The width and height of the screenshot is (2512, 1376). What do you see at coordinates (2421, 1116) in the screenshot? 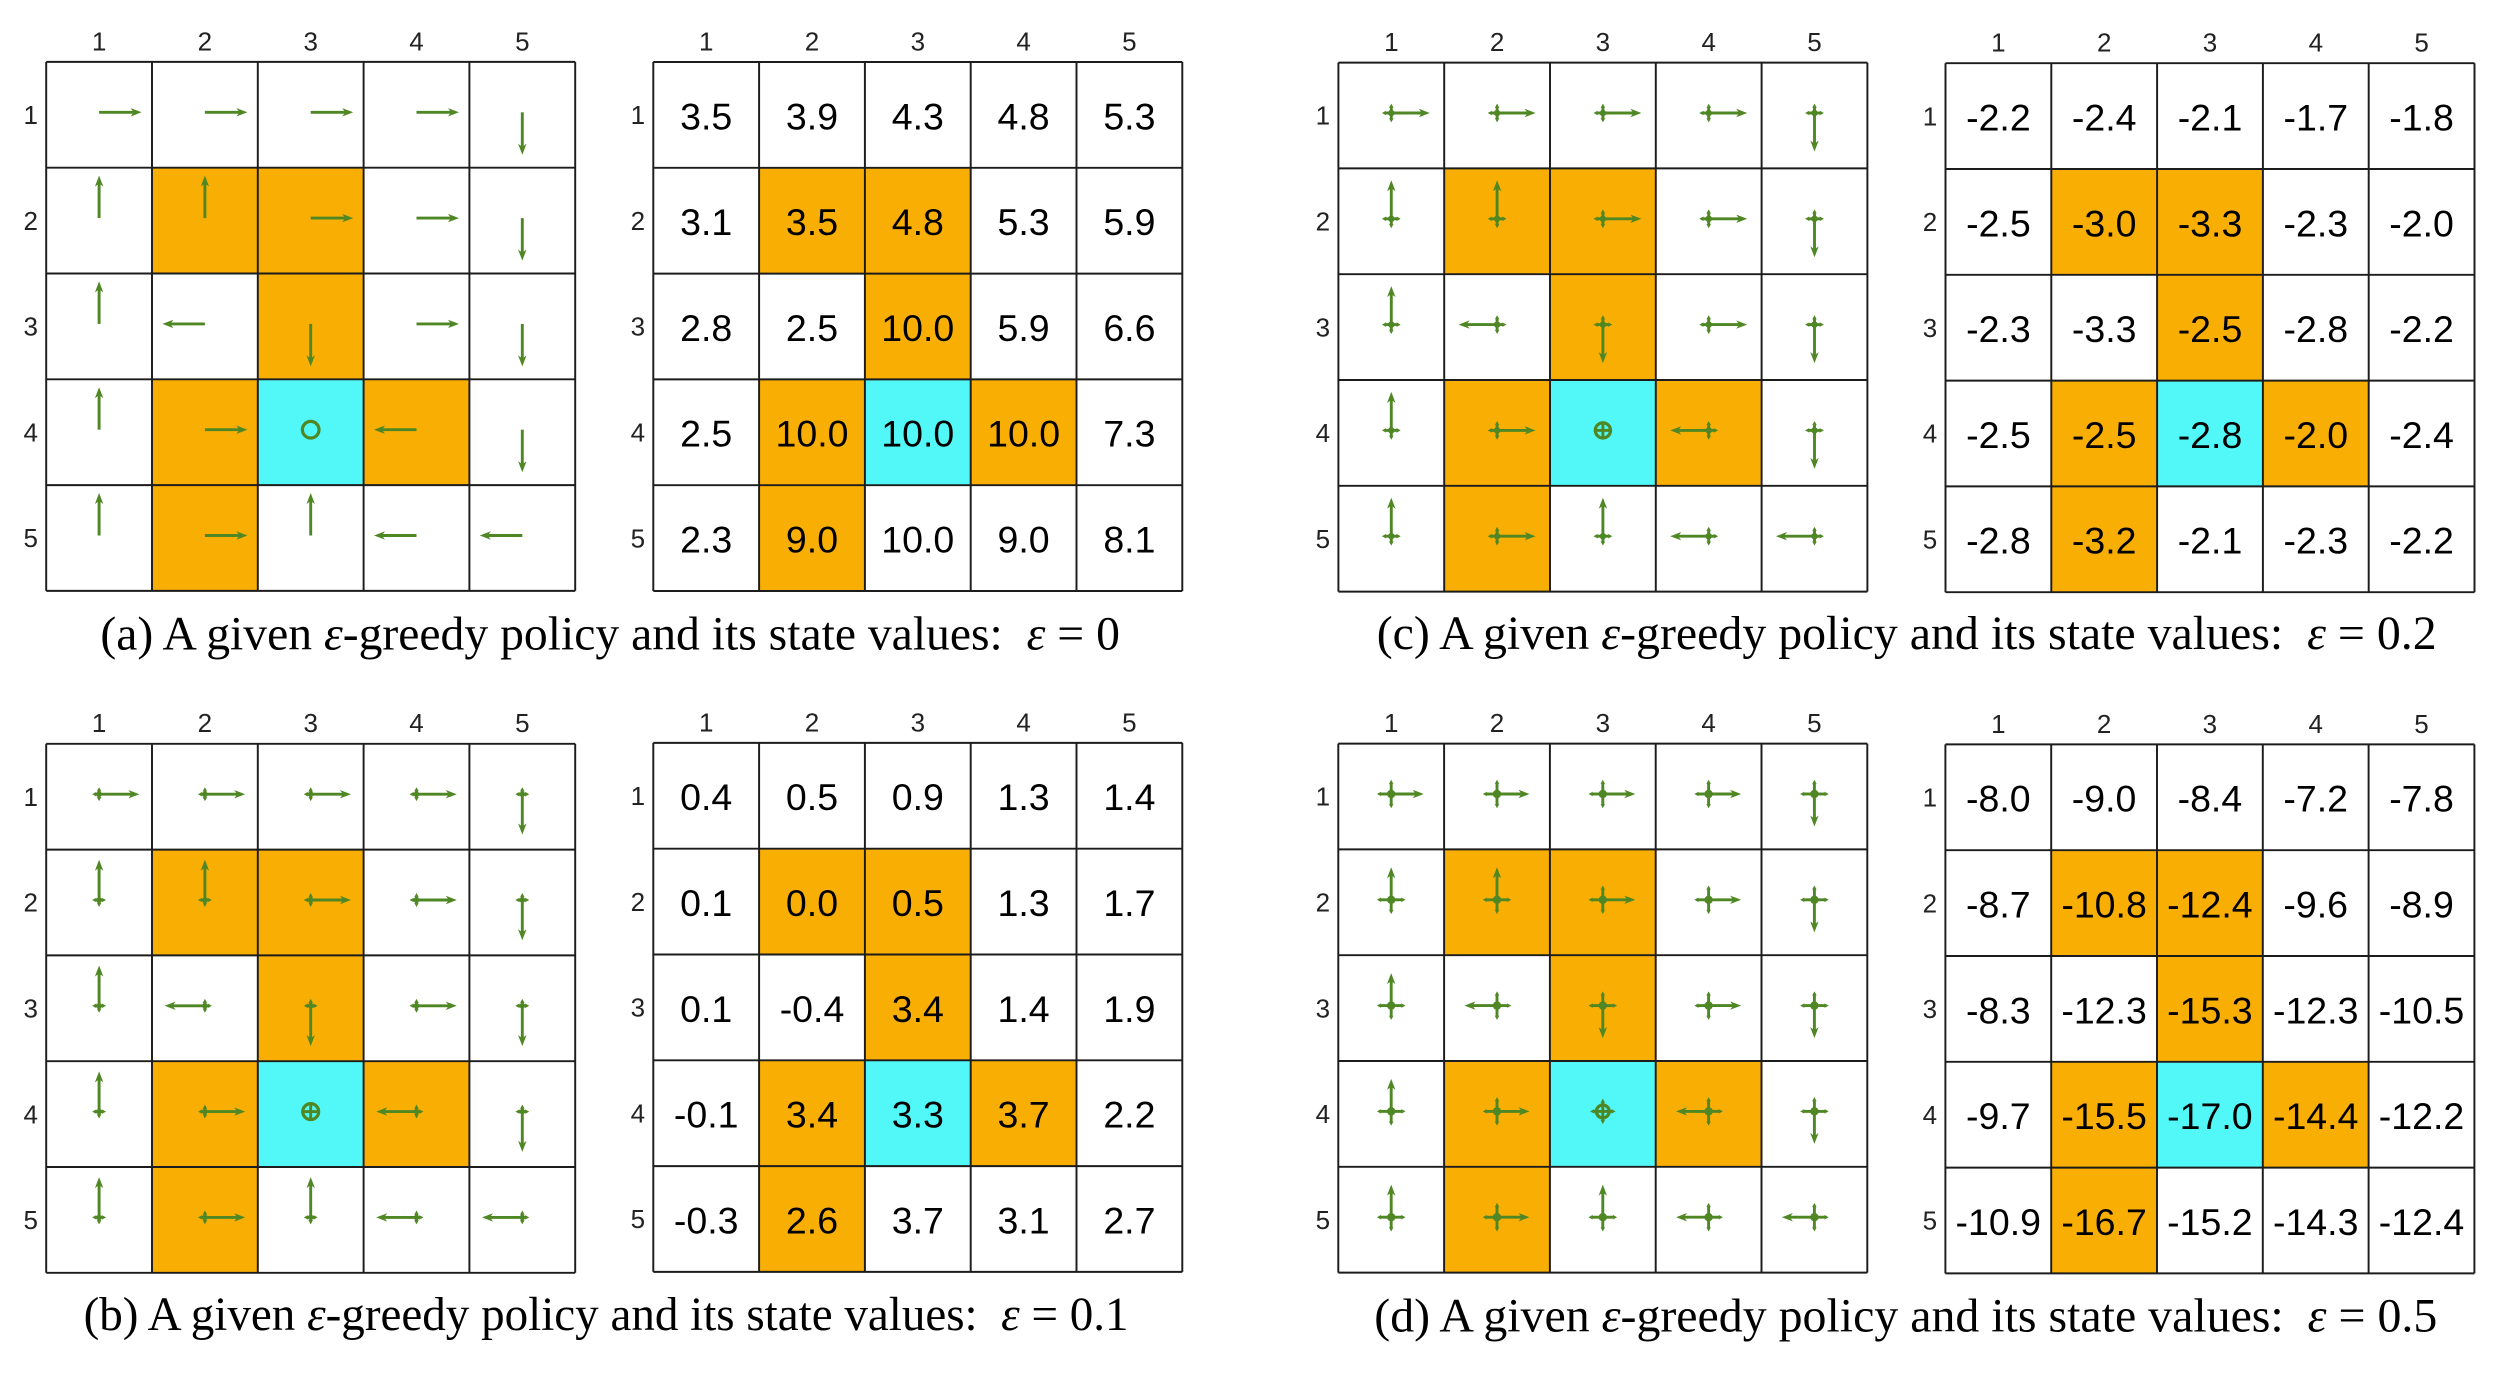
I see `svg-text: -12.2` at bounding box center [2421, 1116].